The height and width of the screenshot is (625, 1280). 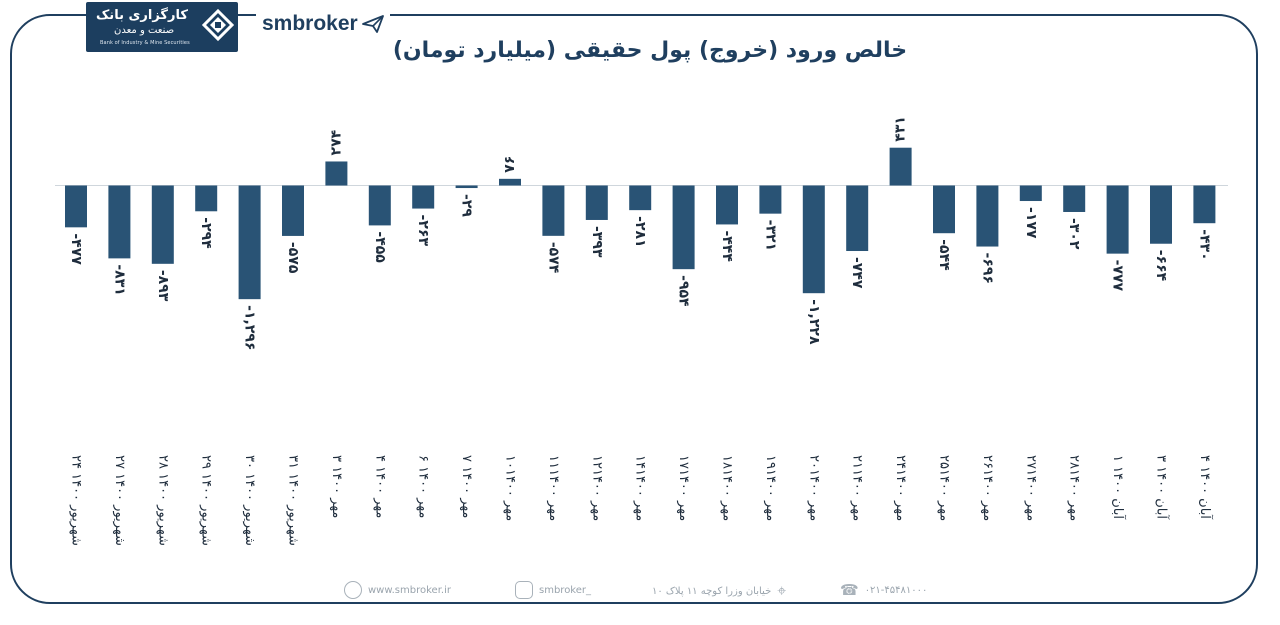 I want to click on category-label: ۲۴مهر ۱۴۰۰, so click(x=900, y=488).